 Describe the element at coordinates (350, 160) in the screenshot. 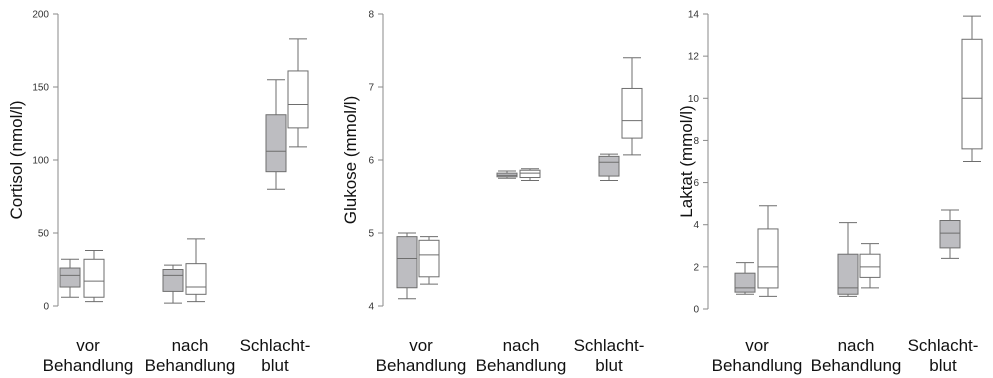

I see `y-axis-title: Glukose (mmol/l)` at that location.